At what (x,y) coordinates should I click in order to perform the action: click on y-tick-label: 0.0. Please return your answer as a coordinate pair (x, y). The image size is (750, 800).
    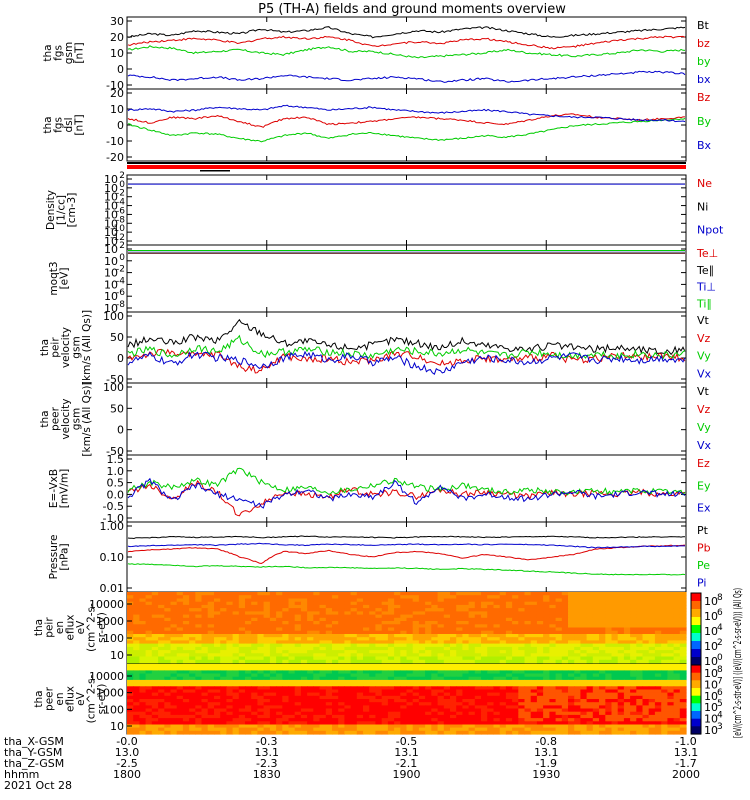
    Looking at the image, I should click on (116, 494).